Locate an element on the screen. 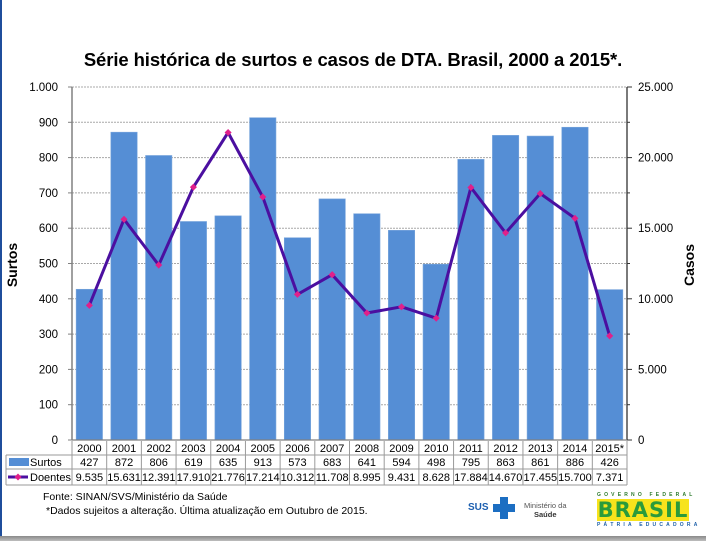 The width and height of the screenshot is (706, 541). bar-2004 is located at coordinates (228, 328).